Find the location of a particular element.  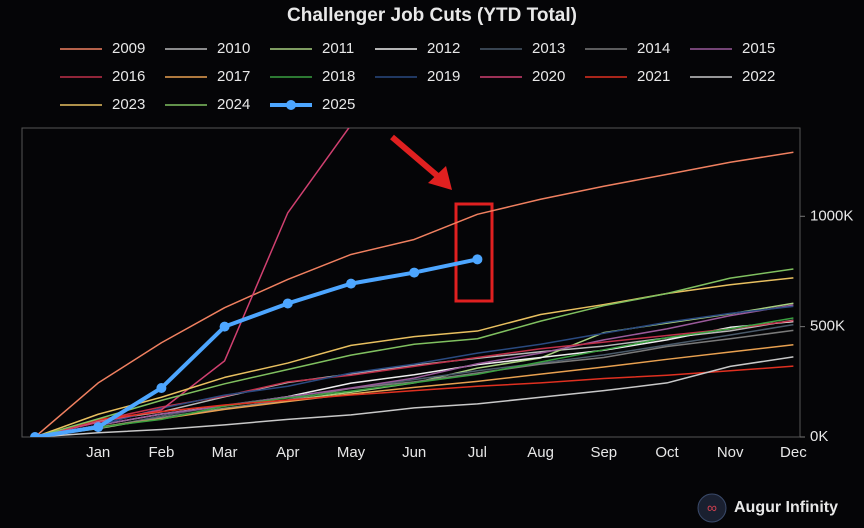

legend-label: 2021 is located at coordinates (653, 76).